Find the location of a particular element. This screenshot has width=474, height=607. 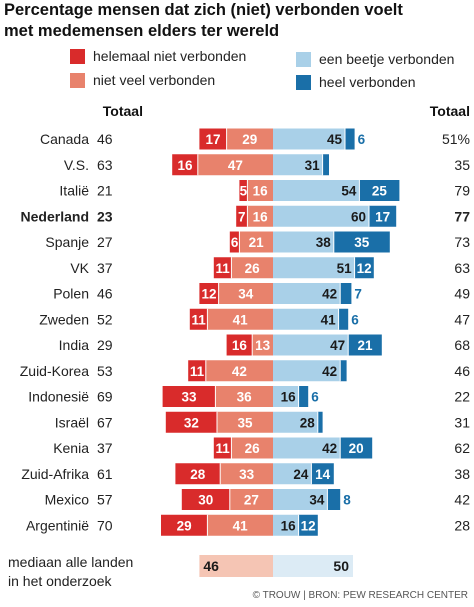

legend-label-beetje: een beetje verbonden is located at coordinates (387, 59).